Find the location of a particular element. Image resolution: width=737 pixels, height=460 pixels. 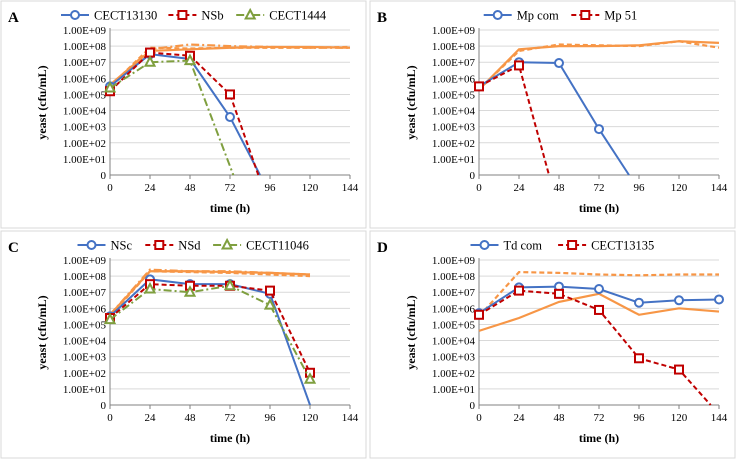

legend-label: Td com is located at coordinates (523, 246).